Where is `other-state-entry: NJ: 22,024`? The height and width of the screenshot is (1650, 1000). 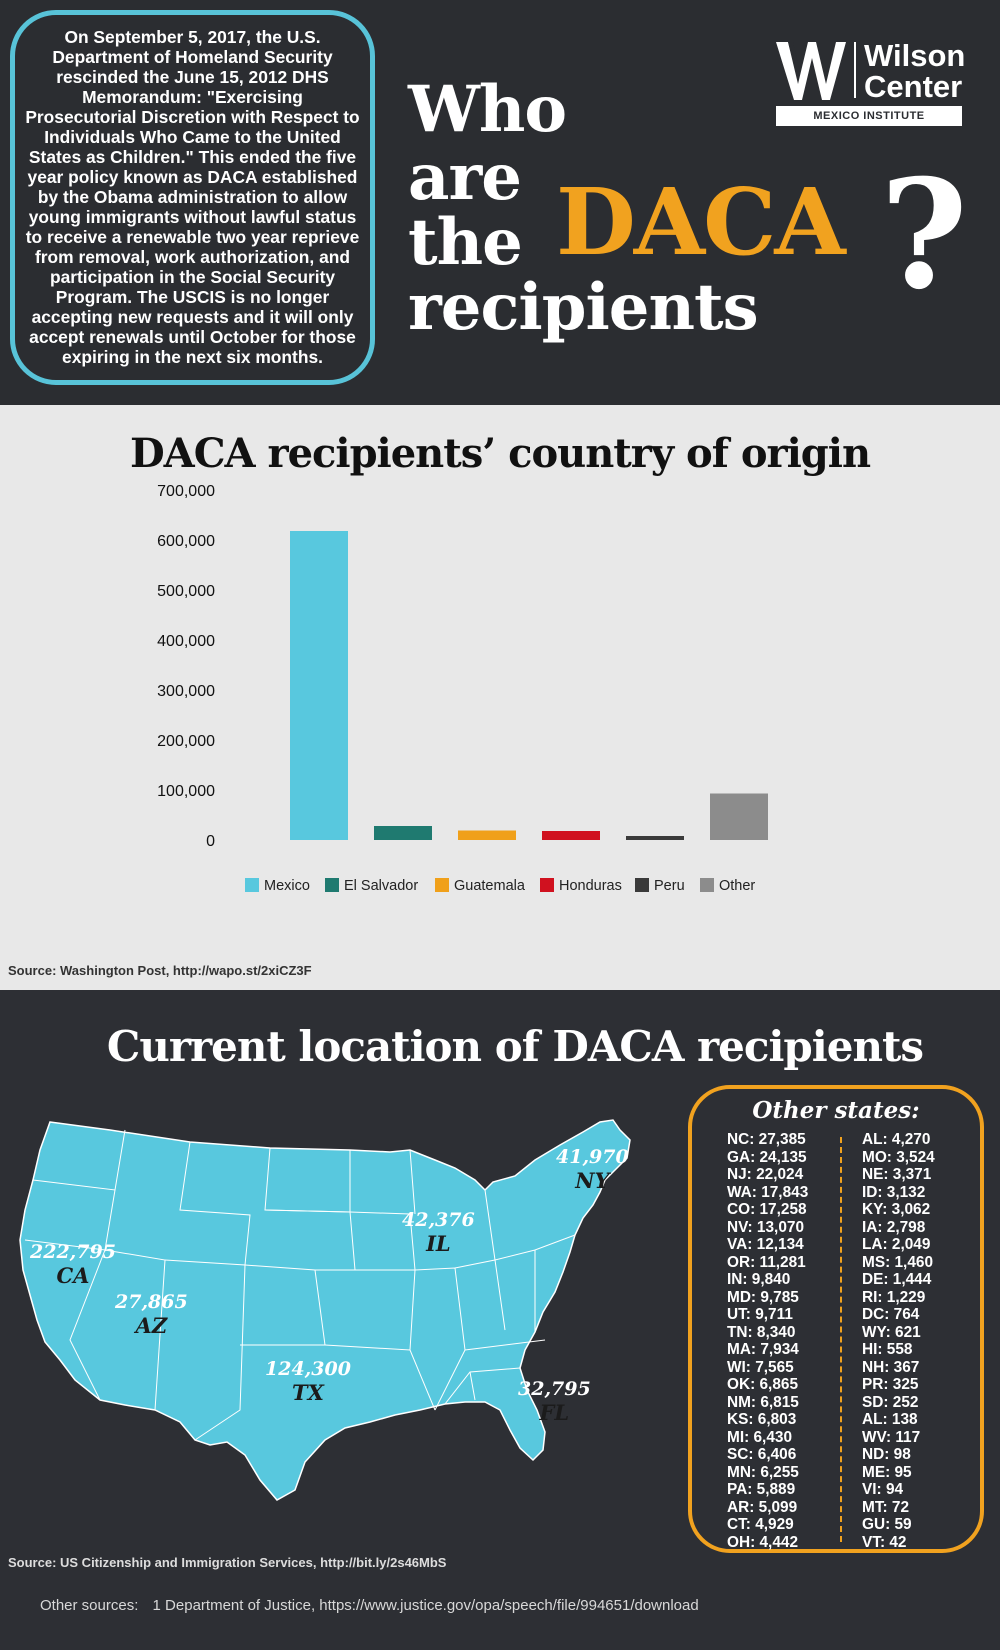 other-state-entry: NJ: 22,024 is located at coordinates (765, 1174).